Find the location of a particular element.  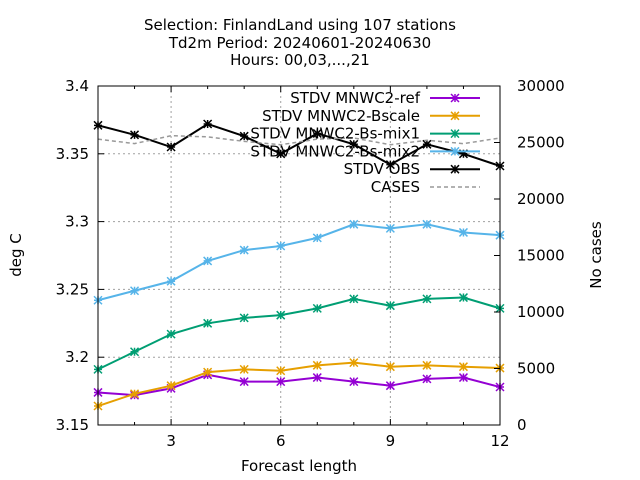

y-tick-label: 3.35 is located at coordinates (72, 154).